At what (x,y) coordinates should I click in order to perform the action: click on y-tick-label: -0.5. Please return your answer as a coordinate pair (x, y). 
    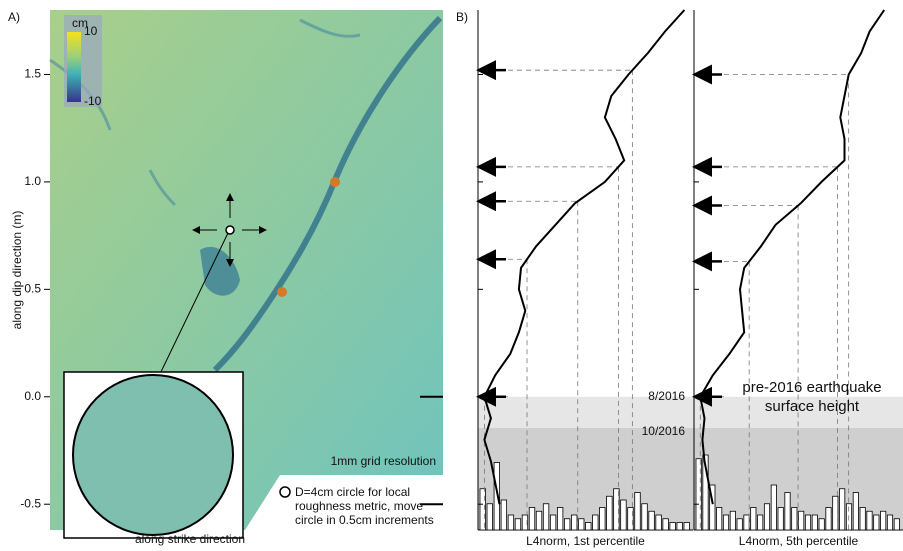
    Looking at the image, I should click on (30, 503).